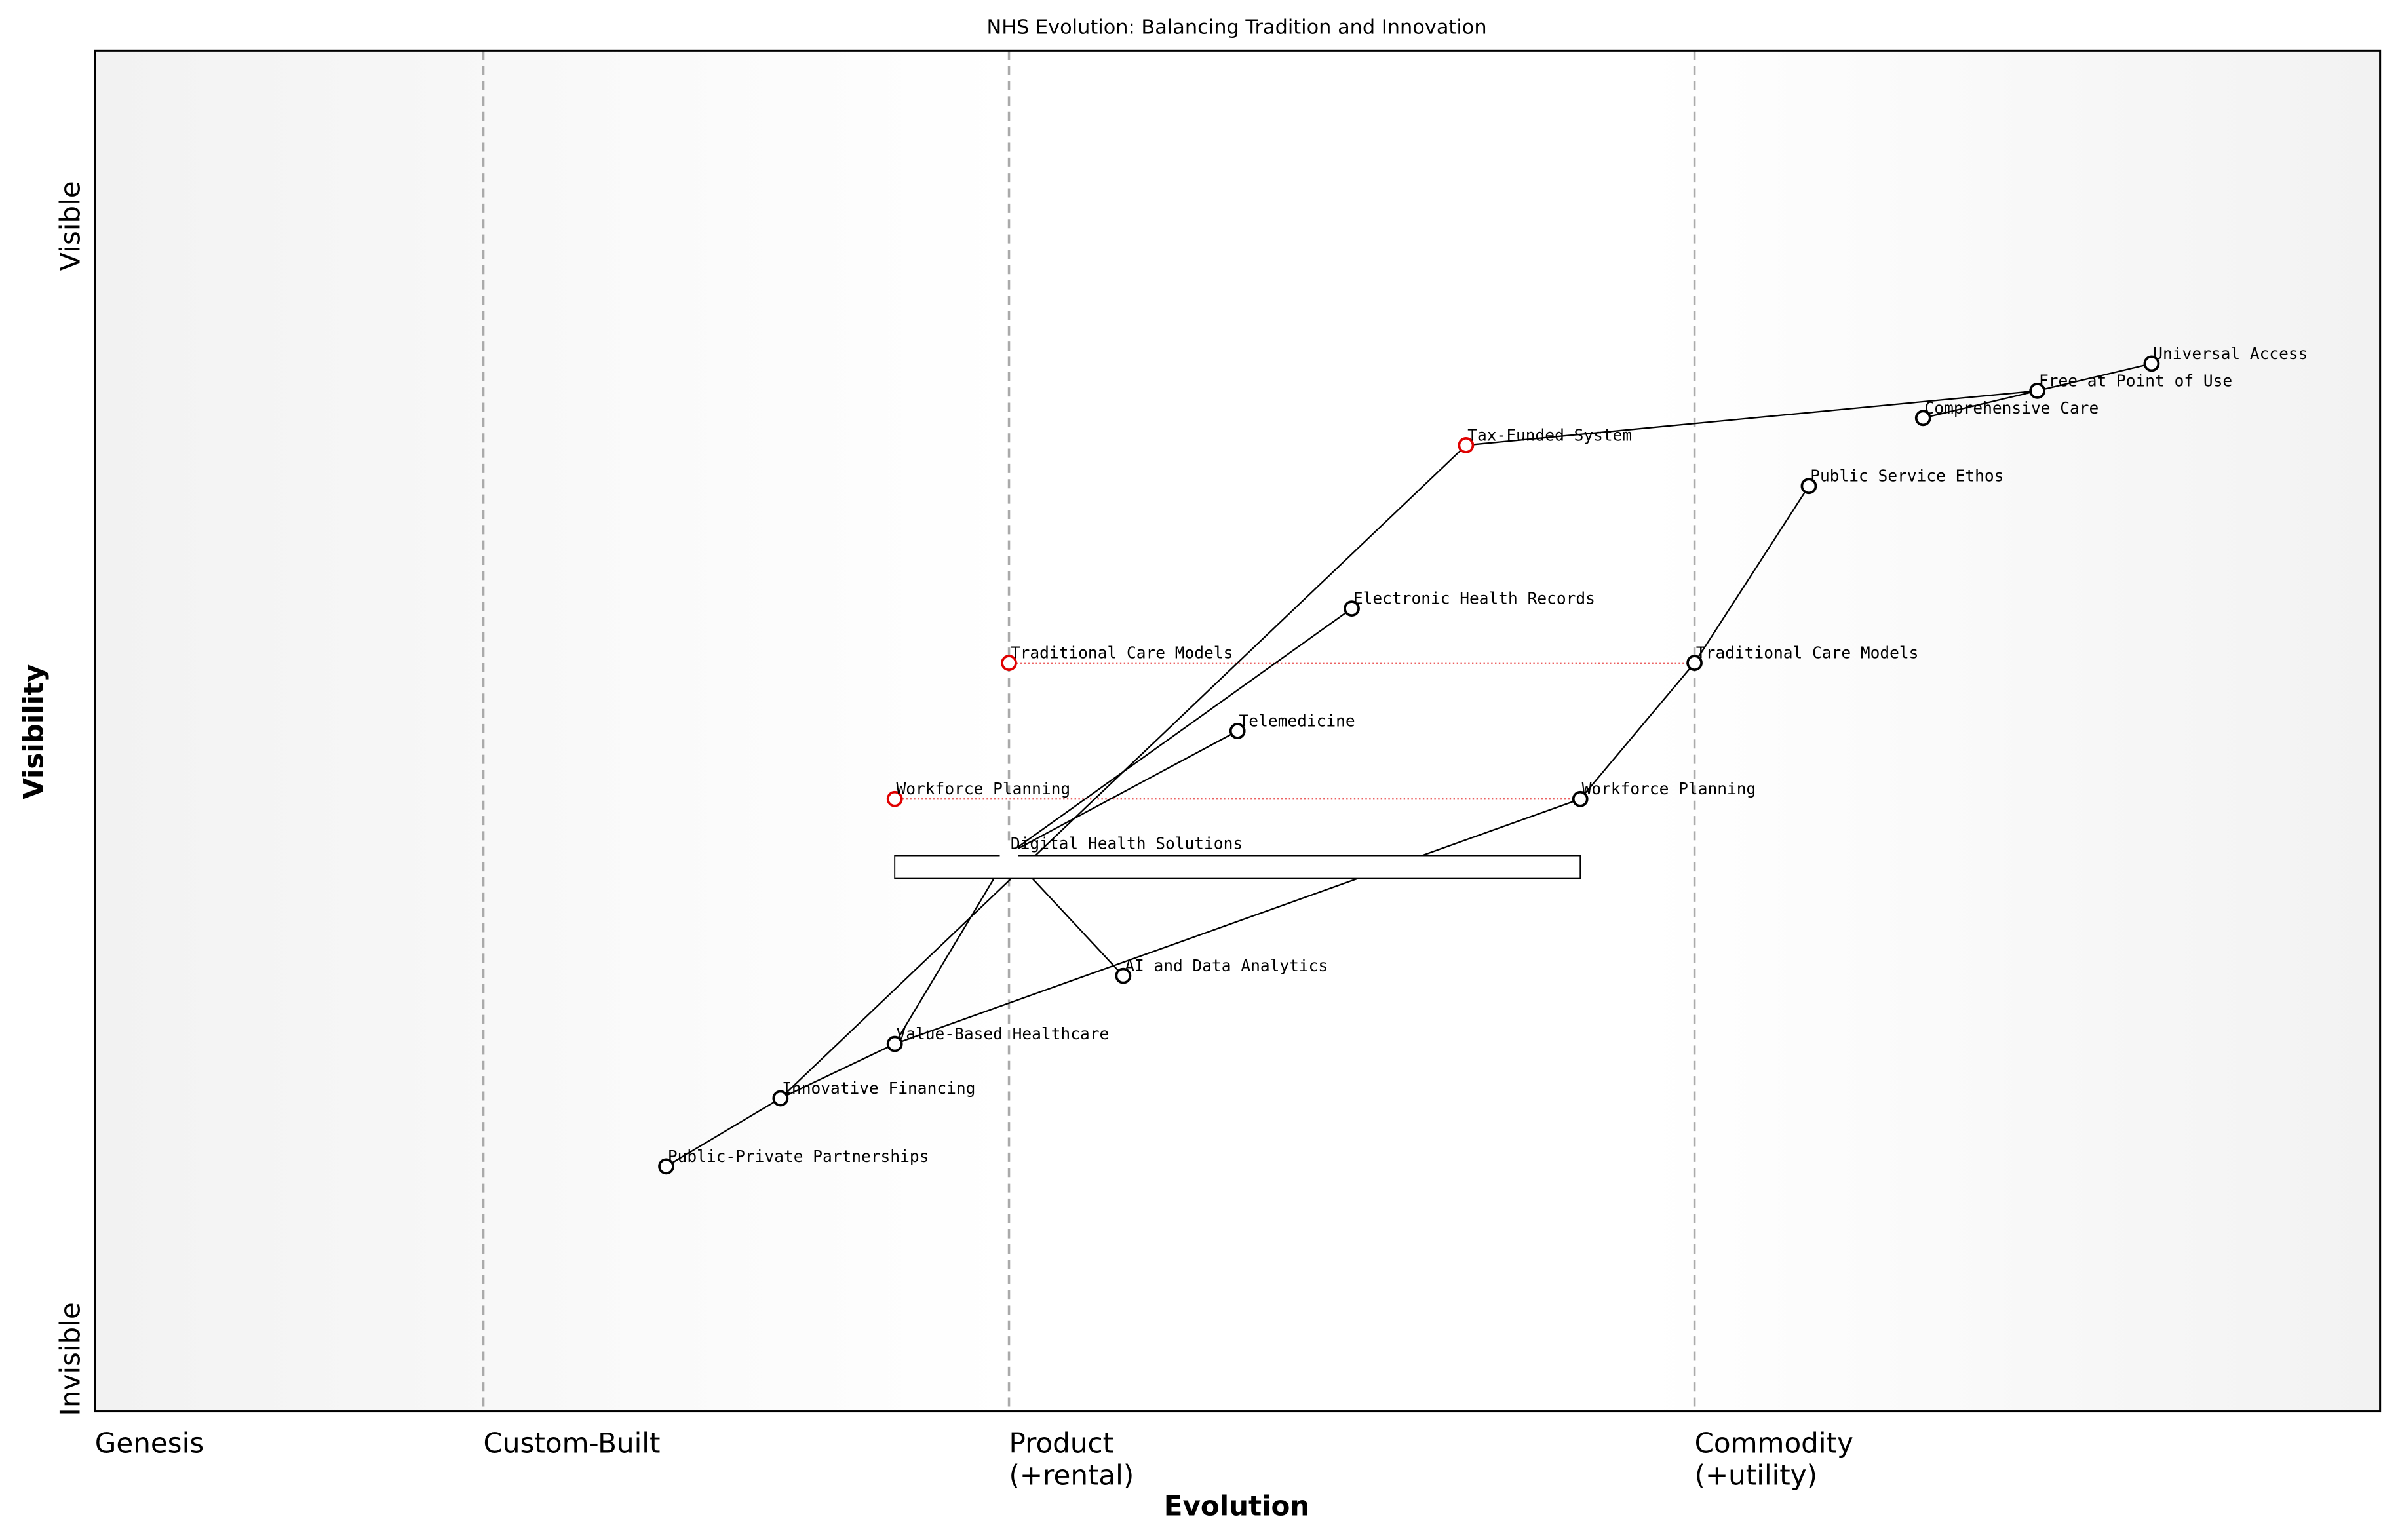 This screenshot has height=1540, width=2400. Describe the element at coordinates (1774, 1443) in the screenshot. I see `stage-label: Commodity` at that location.